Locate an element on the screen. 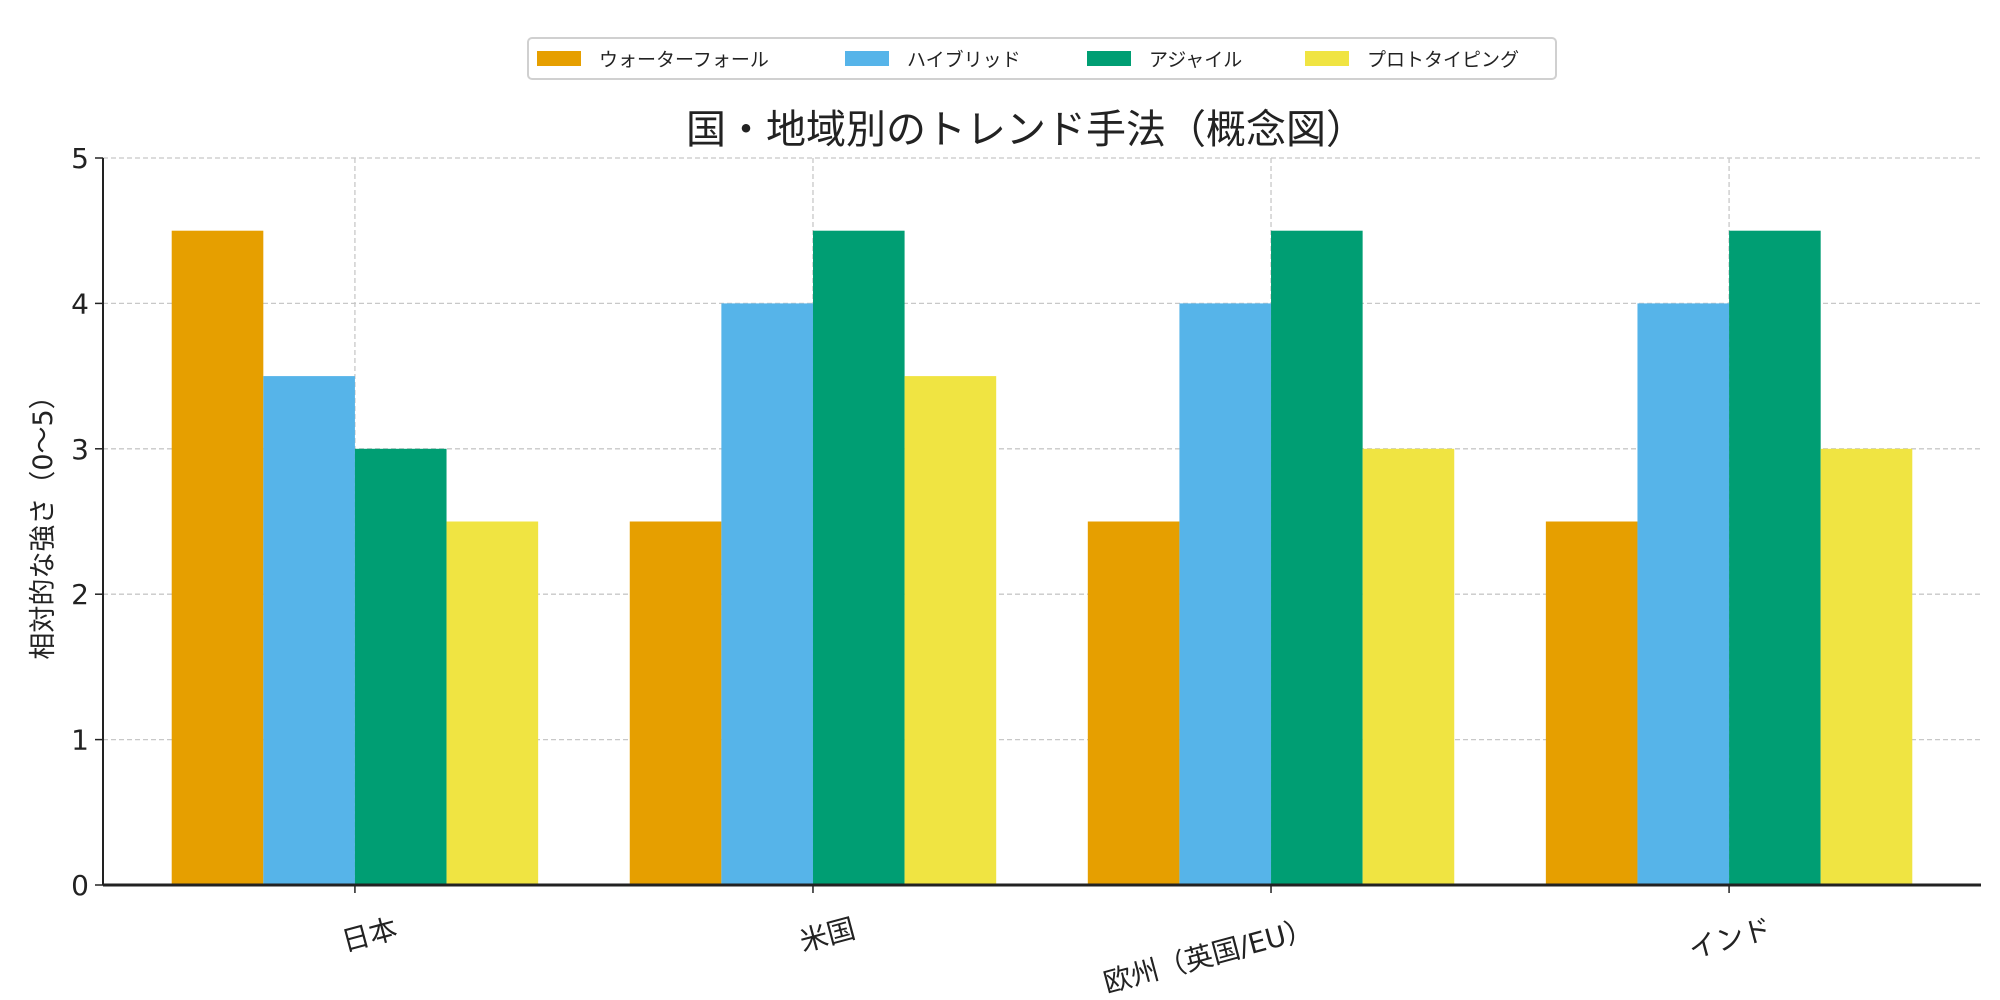 The height and width of the screenshot is (1000, 2000). x-tick-label: 日本 is located at coordinates (369, 935).